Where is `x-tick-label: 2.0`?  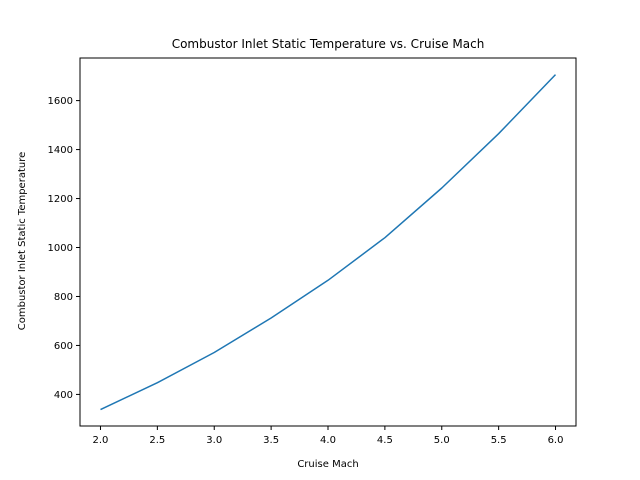 x-tick-label: 2.0 is located at coordinates (101, 440).